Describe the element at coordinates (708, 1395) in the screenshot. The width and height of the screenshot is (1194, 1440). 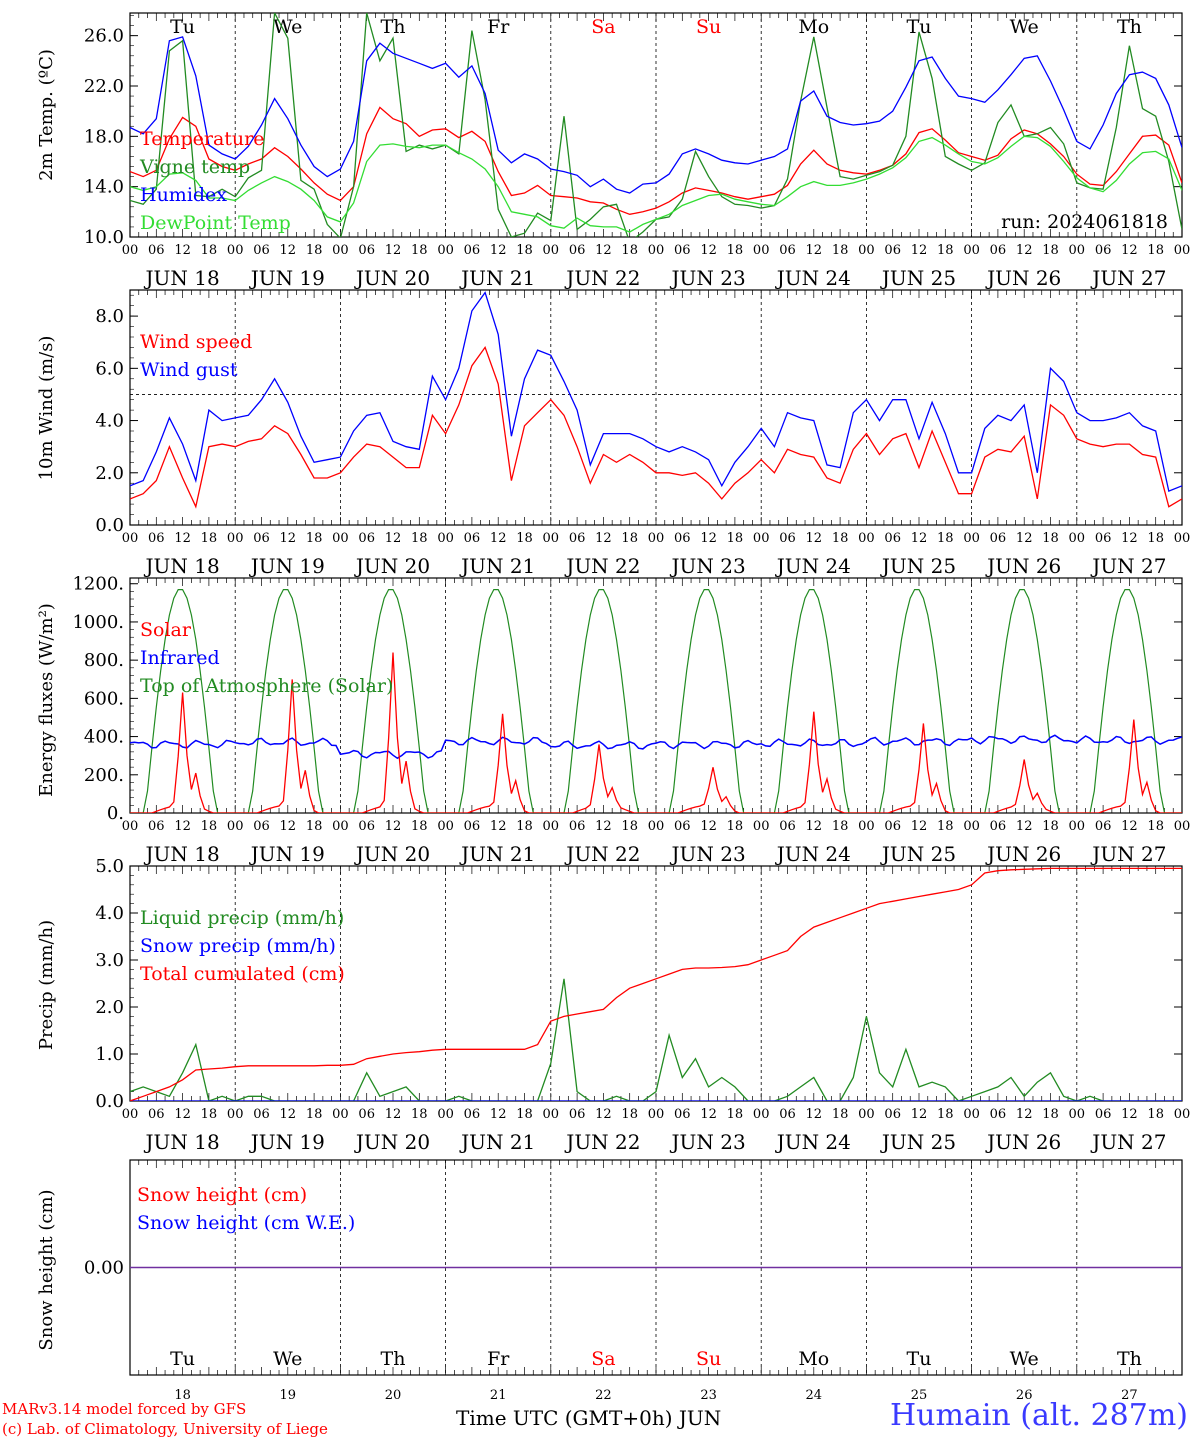
I see `day-number-label: 23` at that location.